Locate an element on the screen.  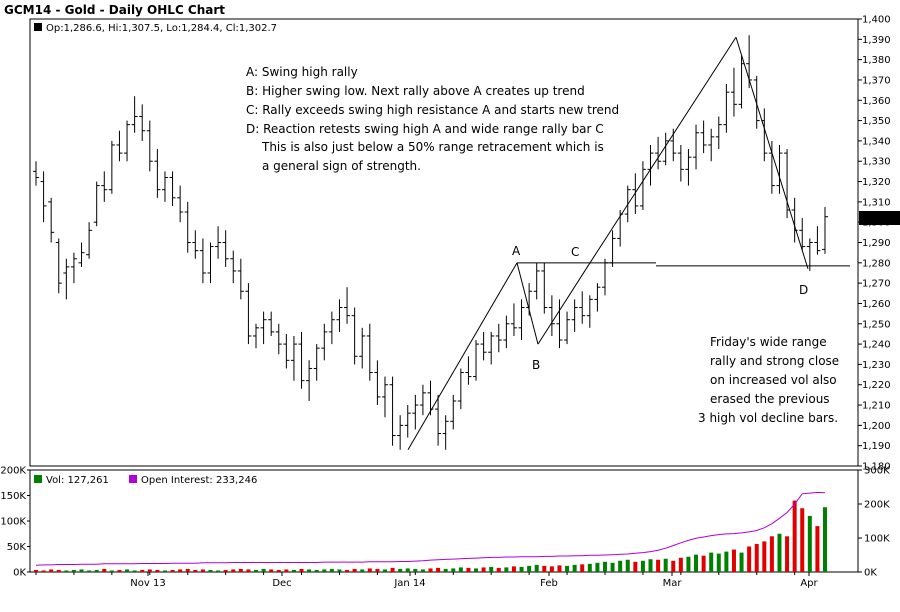
date-tick-label: Dec is located at coordinates (281, 583).